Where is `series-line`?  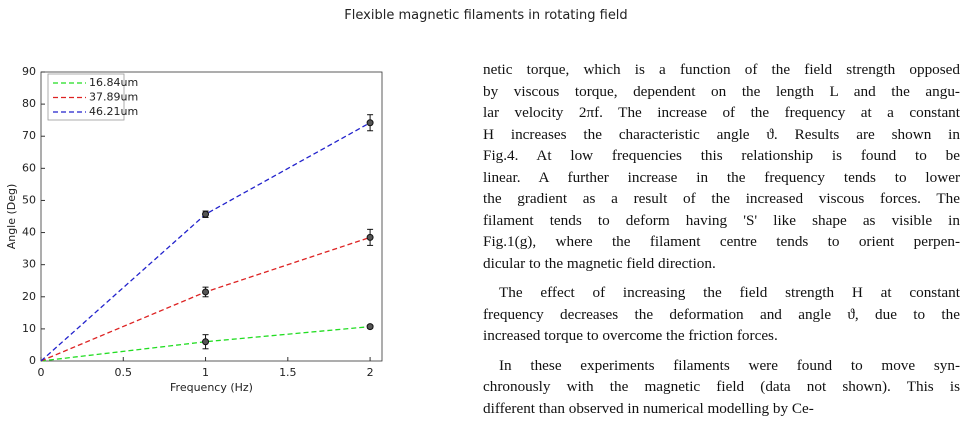
series-line is located at coordinates (205, 343).